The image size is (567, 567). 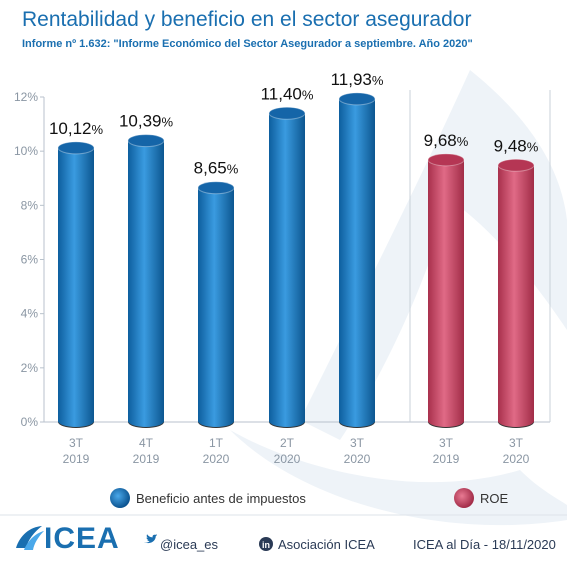 What do you see at coordinates (82, 538) in the screenshot?
I see `icea-logo-text: ICEA` at bounding box center [82, 538].